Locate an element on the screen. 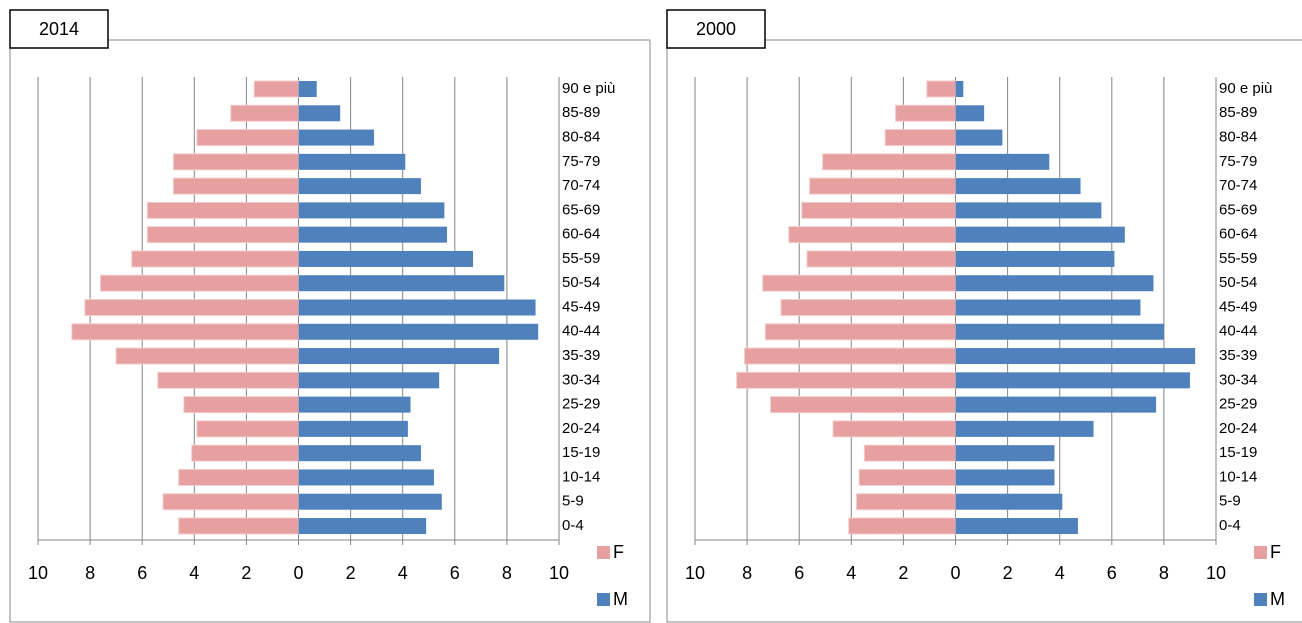  category-label: 65-69 is located at coordinates (1238, 209).